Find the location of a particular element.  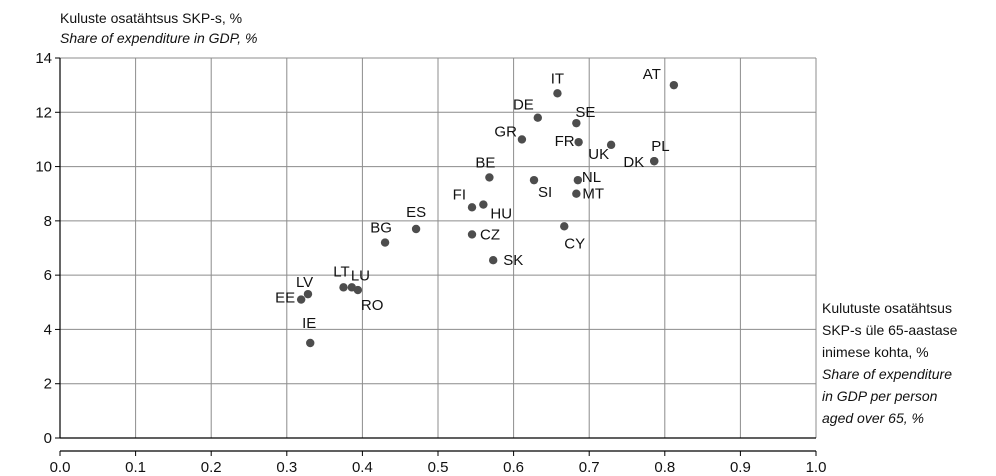

point-label-gr: GR is located at coordinates (505, 131).